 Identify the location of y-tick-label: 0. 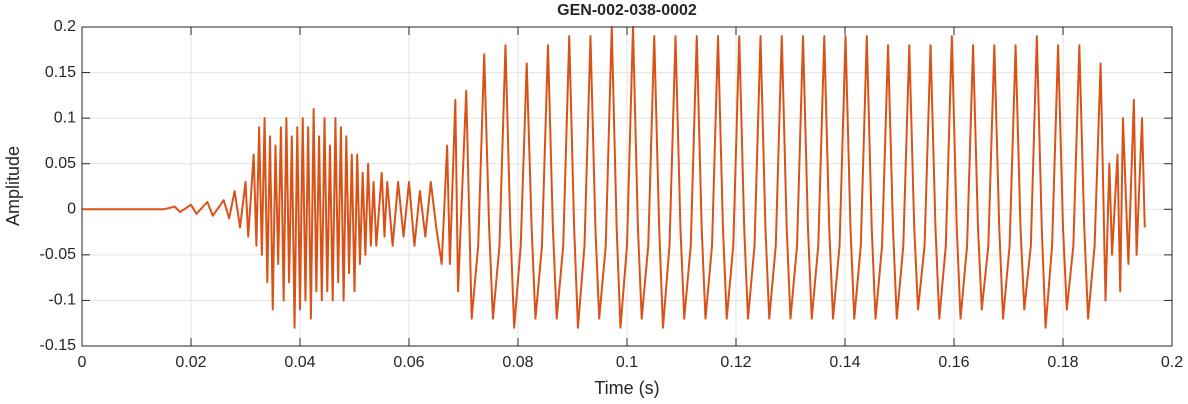
(71, 209).